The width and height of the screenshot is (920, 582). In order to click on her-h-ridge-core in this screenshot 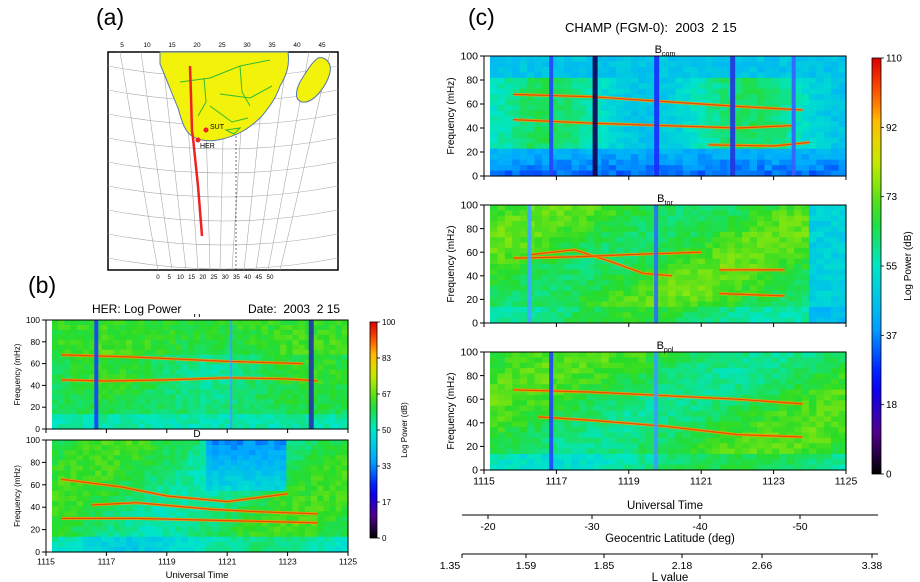, I will do `click(189, 379)`.